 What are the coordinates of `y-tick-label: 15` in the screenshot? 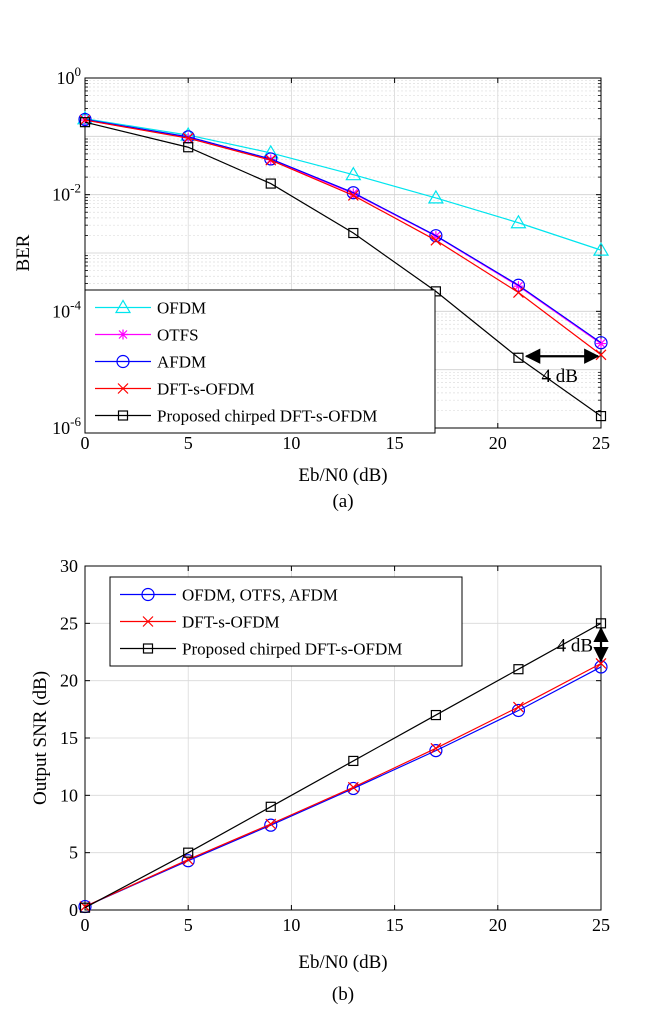 It's located at (69, 738).